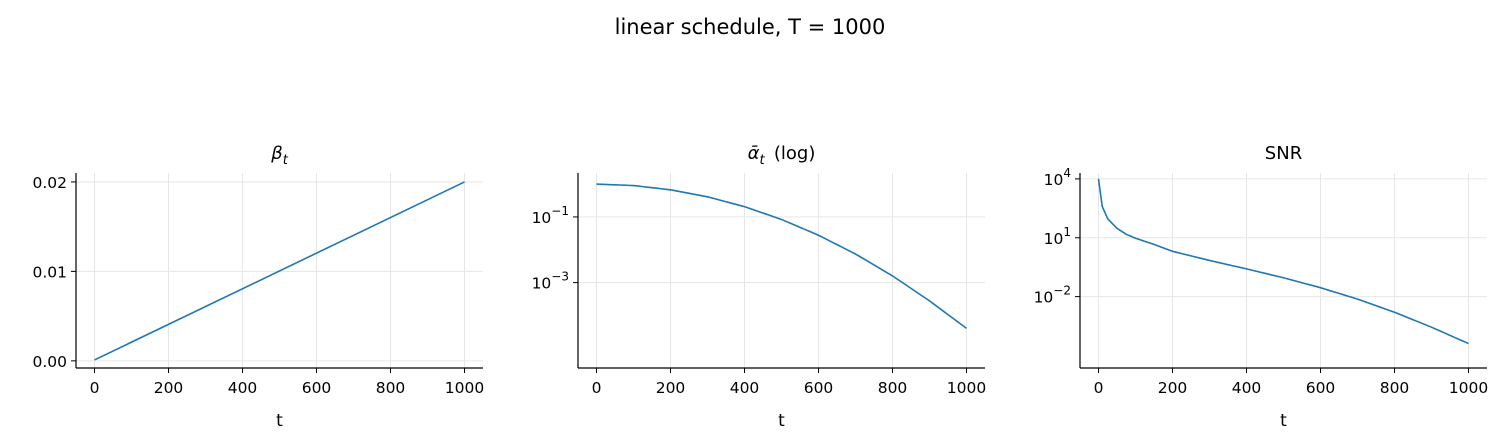  Describe the element at coordinates (782, 155) in the screenshot. I see `panel-title-alpha-bar: ᾱt (log)` at that location.